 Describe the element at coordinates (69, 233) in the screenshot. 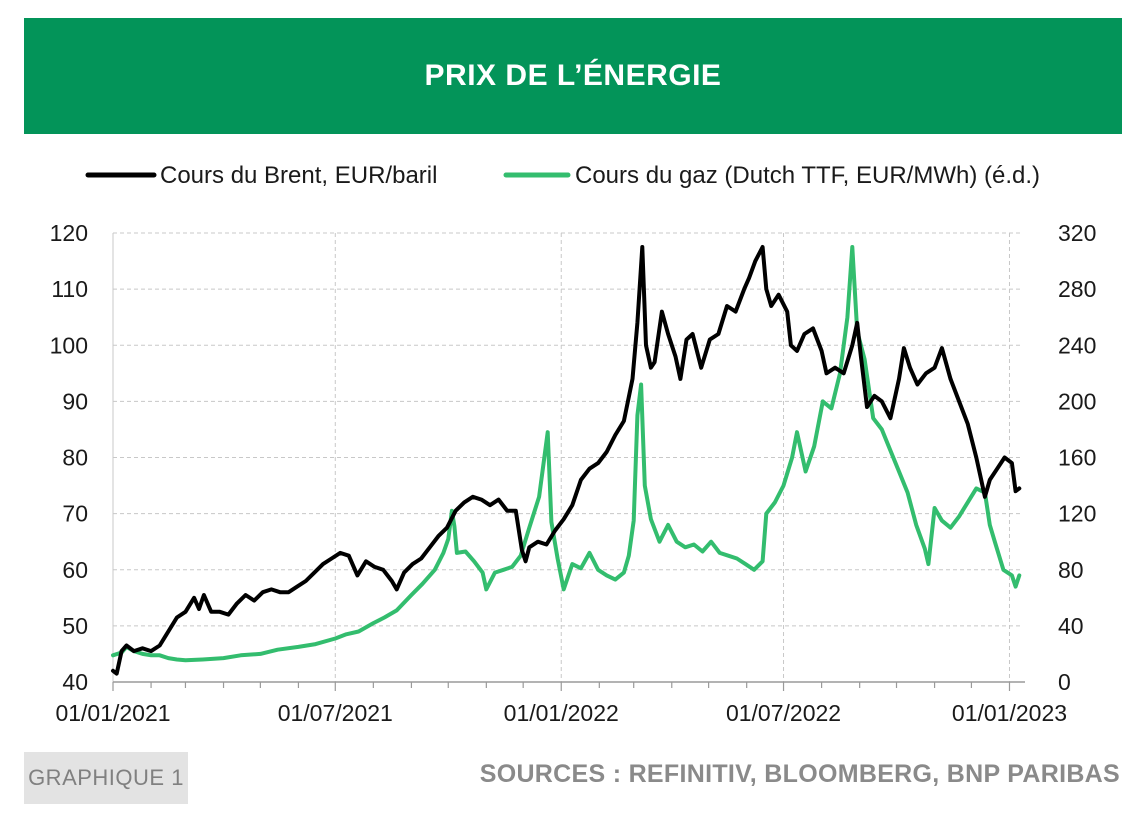

I see `y-left-tick-label: 120` at that location.